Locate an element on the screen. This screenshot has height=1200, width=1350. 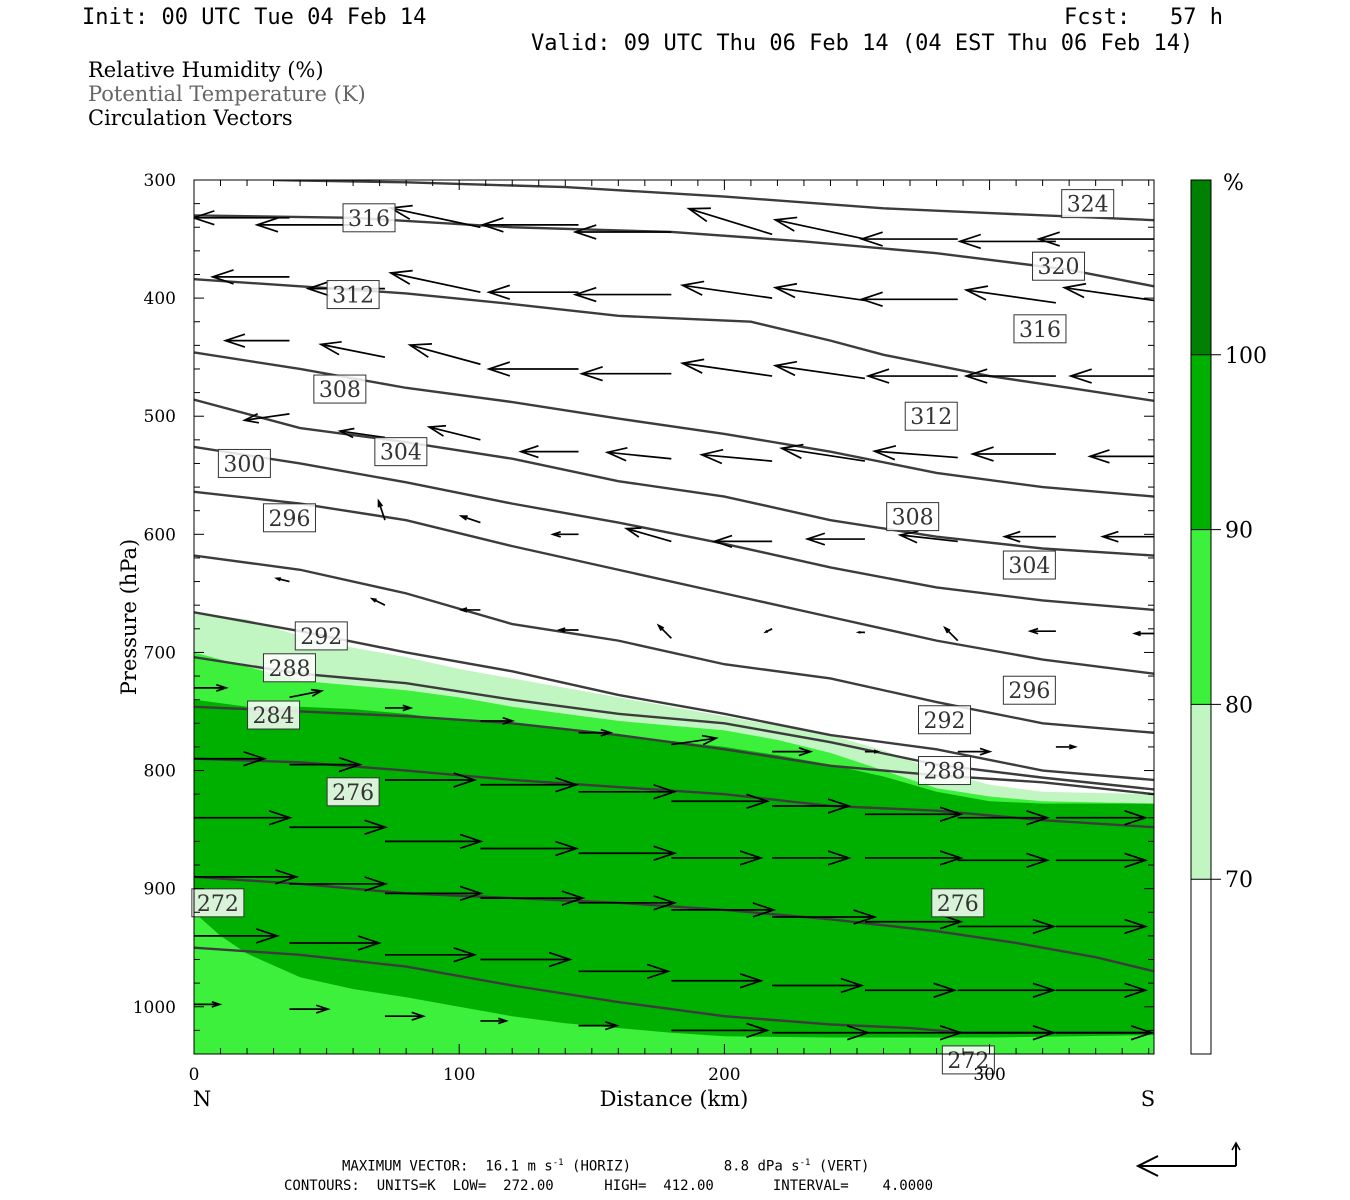
vert-label: (VERT) is located at coordinates (844, 1166).